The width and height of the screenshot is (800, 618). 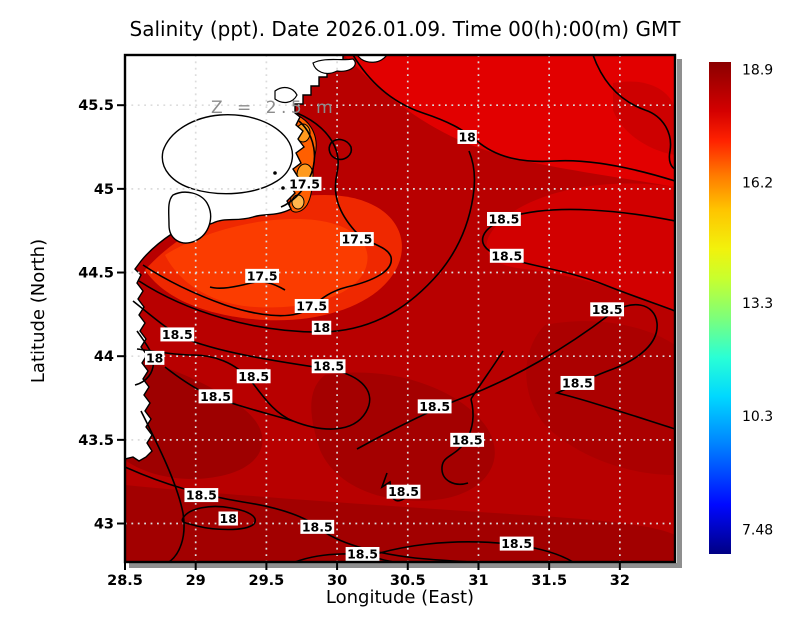 I want to click on y-axis: Latitude (North) 43 43.5 44 44.5 45 45.5, so click(x=76, y=315).